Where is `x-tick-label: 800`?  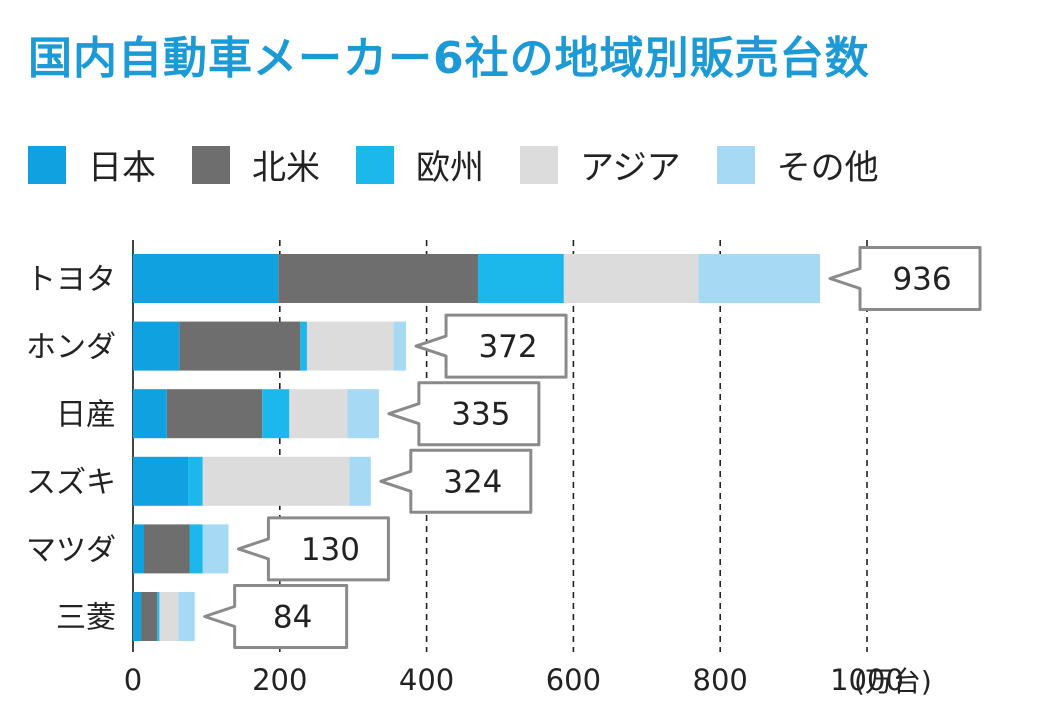
x-tick-label: 800 is located at coordinates (720, 680).